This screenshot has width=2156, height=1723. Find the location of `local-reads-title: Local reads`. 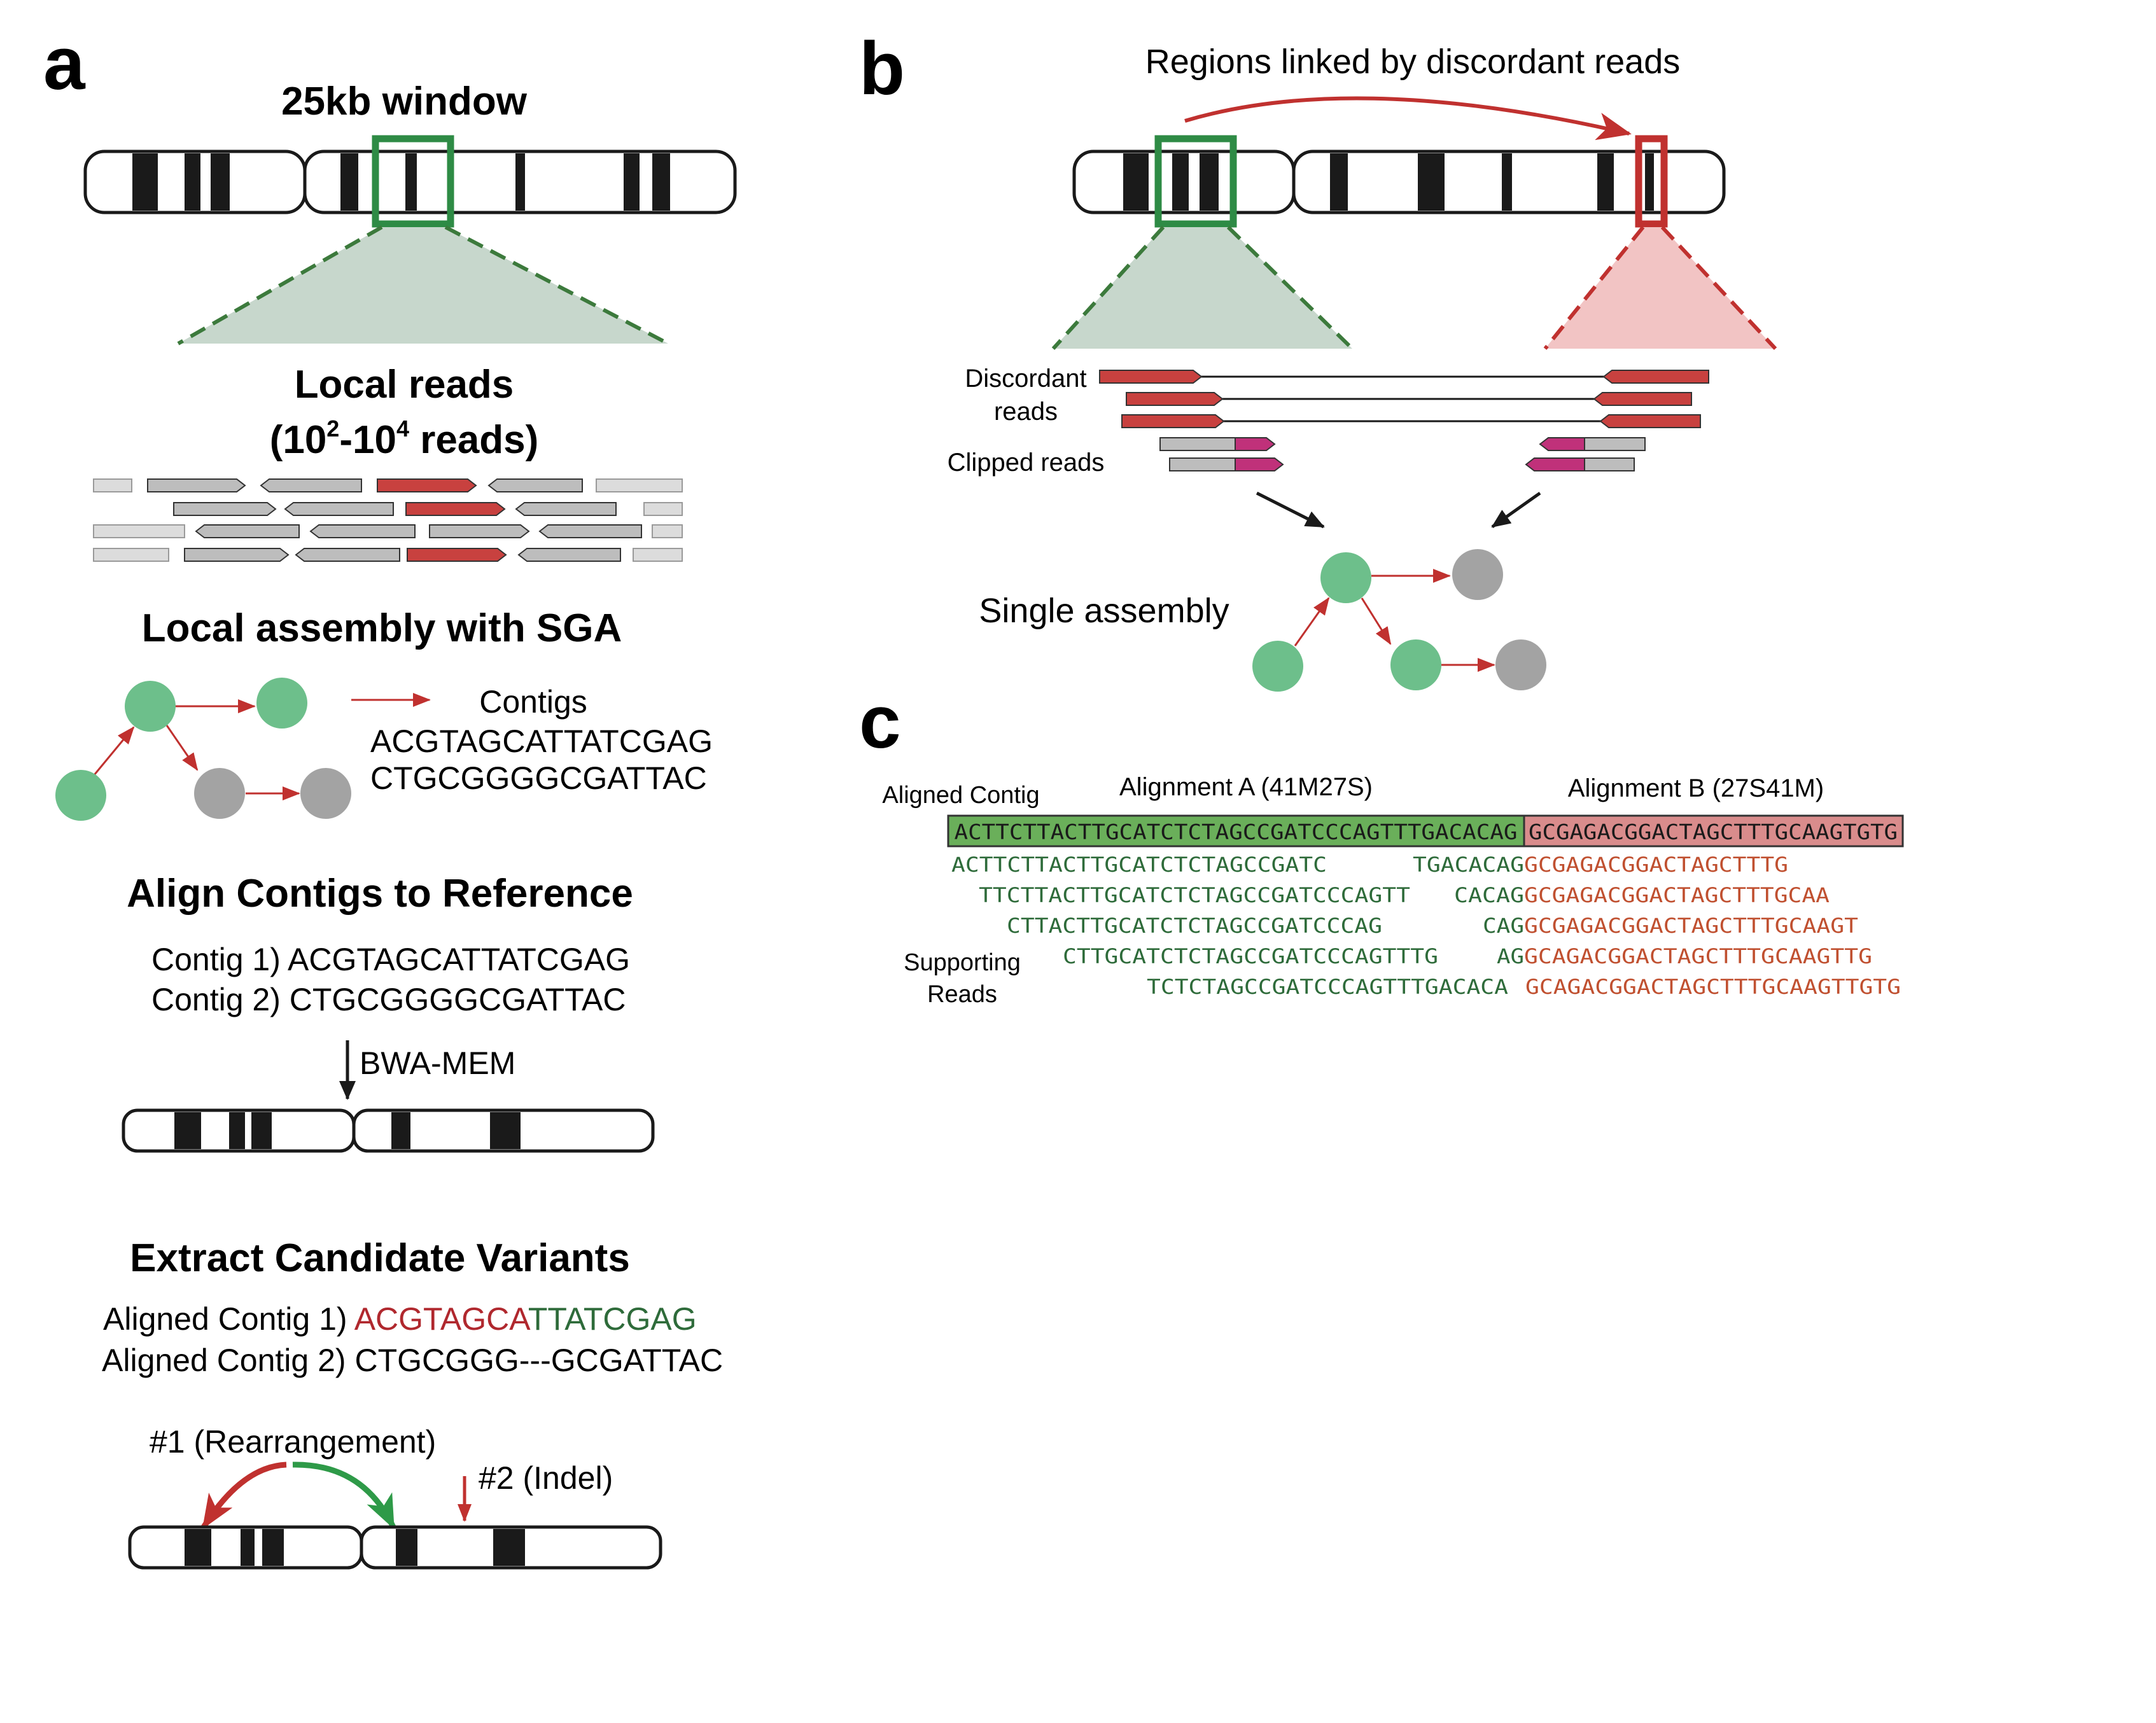

local-reads-title: Local reads is located at coordinates (404, 385).